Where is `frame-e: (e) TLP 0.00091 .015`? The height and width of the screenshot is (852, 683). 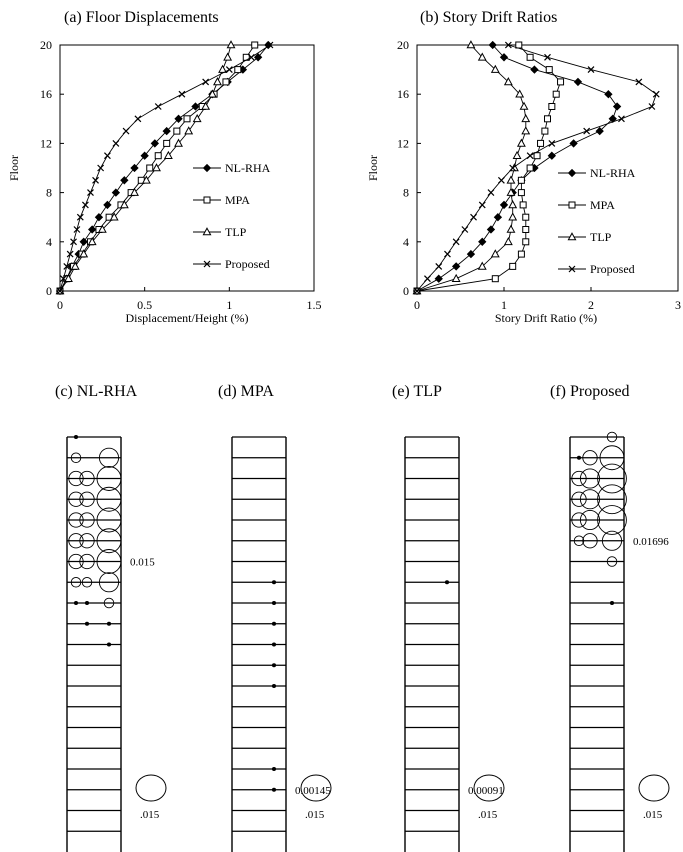
frame-e: (e) TLP 0.00091 .015 is located at coordinates (448, 617).